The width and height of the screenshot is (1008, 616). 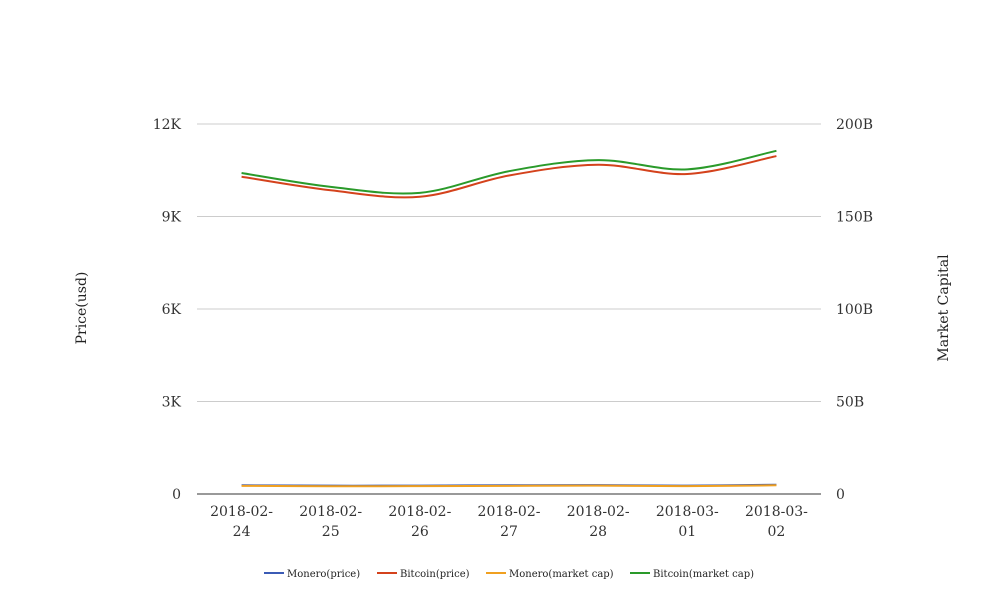 What do you see at coordinates (776, 522) in the screenshot?
I see `x-tick-label: 2018-03-02` at bounding box center [776, 522].